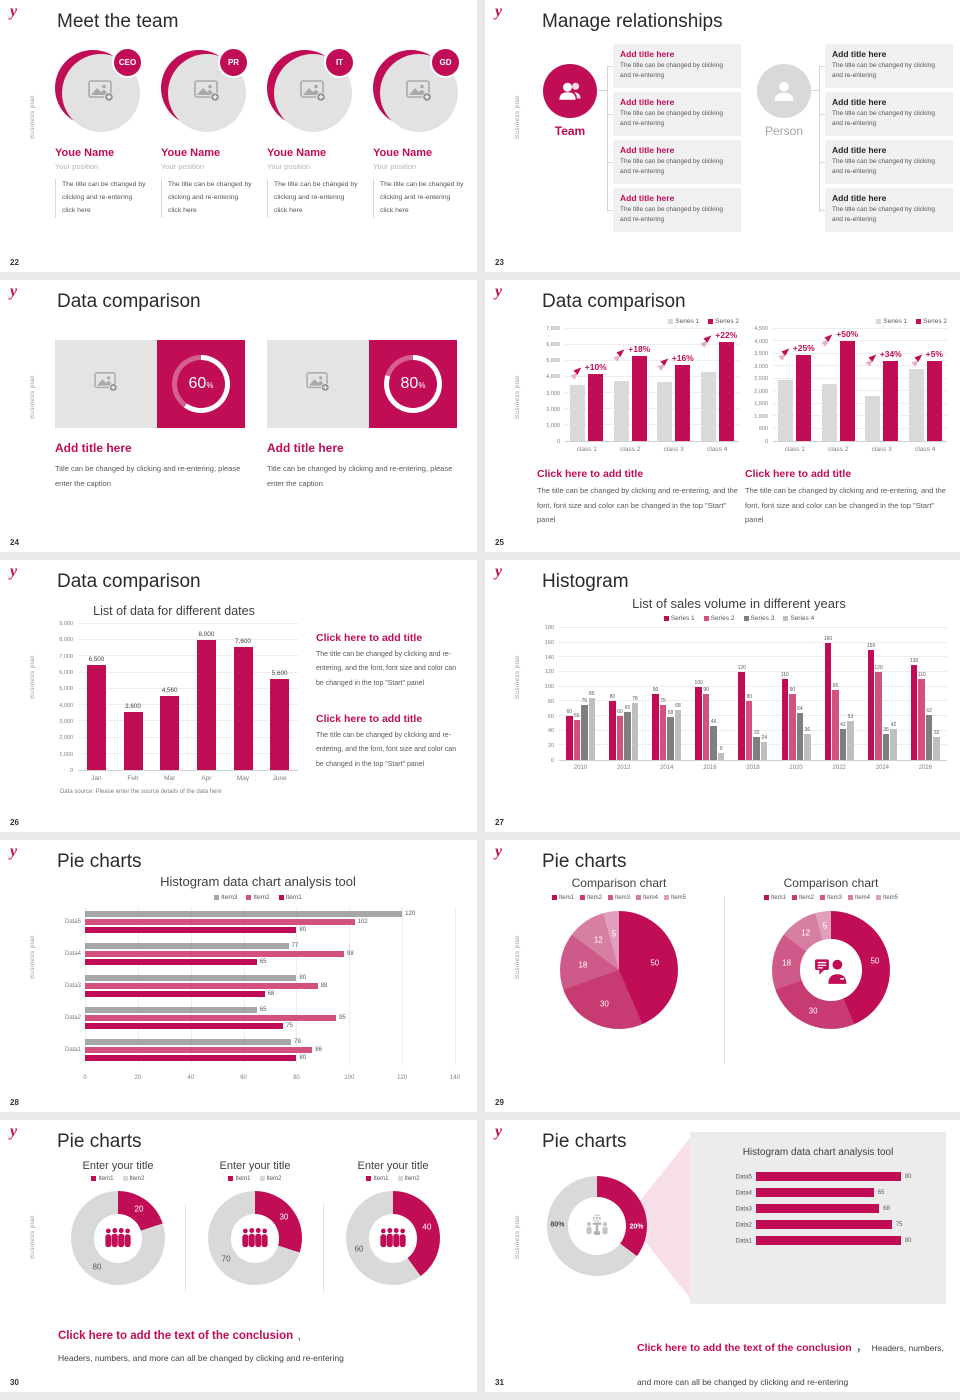  I want to click on value-label: 88, so click(324, 986).